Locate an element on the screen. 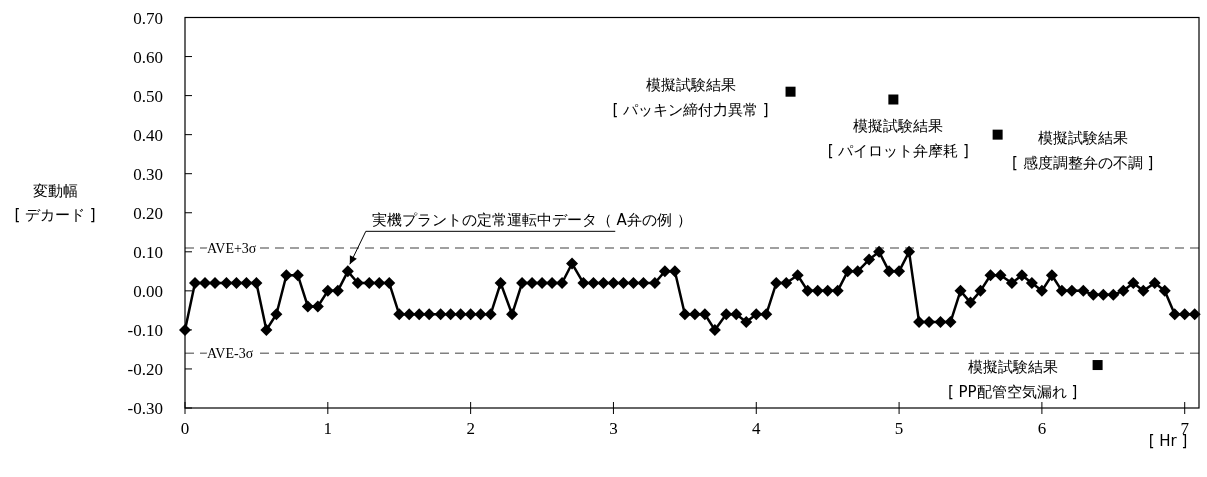 The image size is (1207, 477). y-tick-label: 0.60 is located at coordinates (148, 57).